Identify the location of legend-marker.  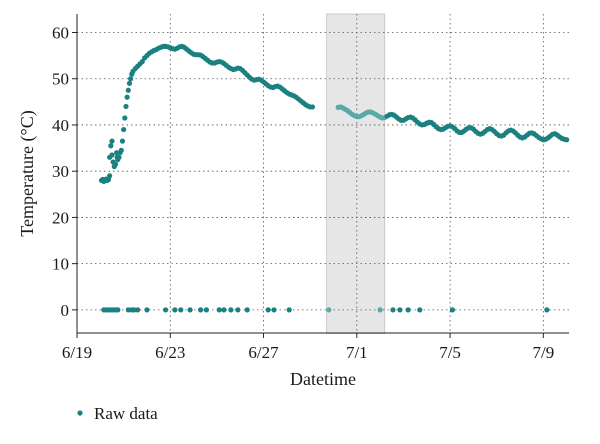
(80, 413).